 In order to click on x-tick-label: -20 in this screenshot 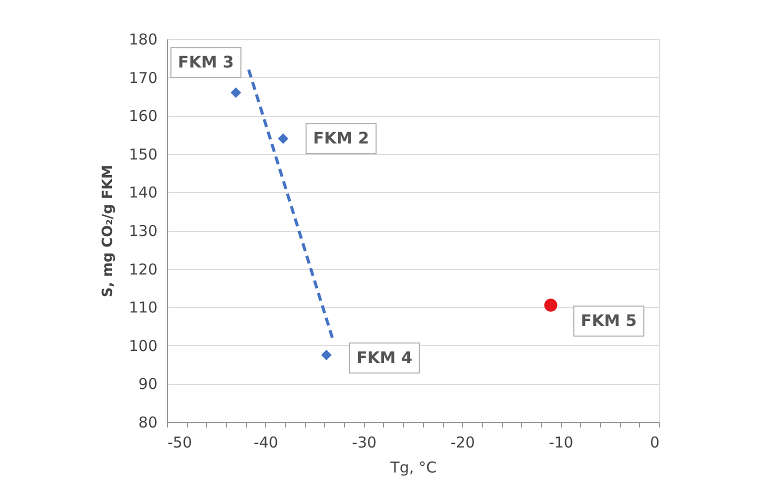, I will do `click(462, 443)`.